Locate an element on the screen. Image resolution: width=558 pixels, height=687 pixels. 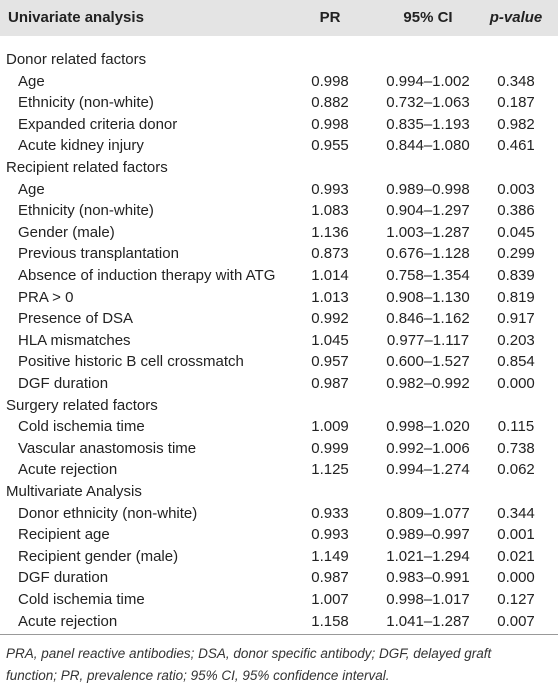
cell-value: 1.045 is located at coordinates (330, 340).